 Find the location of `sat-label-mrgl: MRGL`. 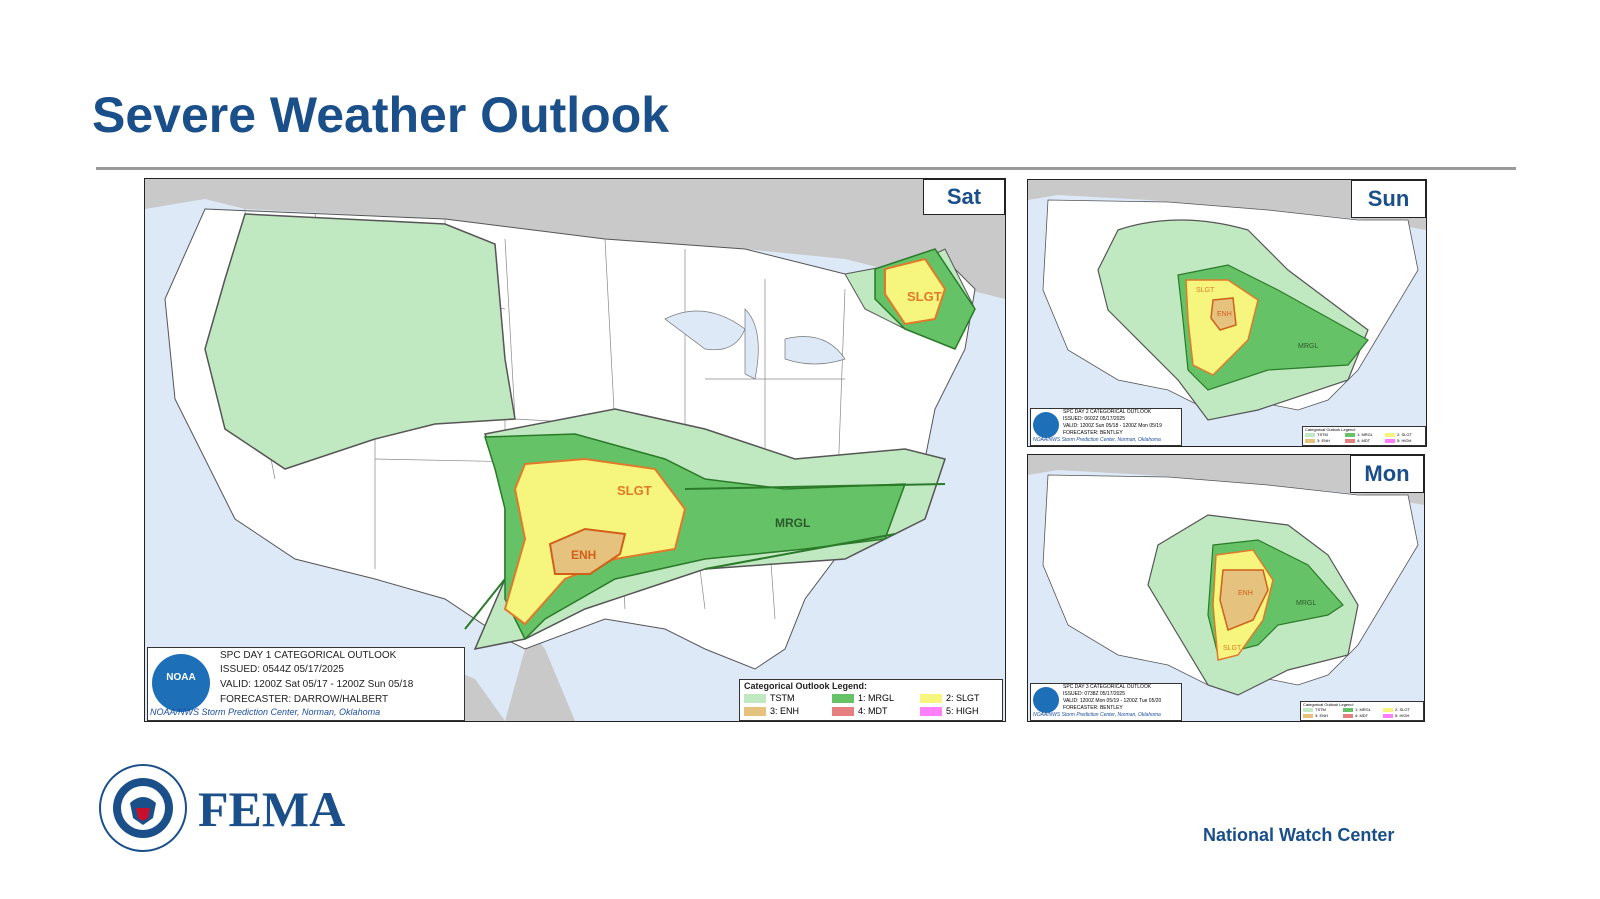

sat-label-mrgl: MRGL is located at coordinates (792, 523).